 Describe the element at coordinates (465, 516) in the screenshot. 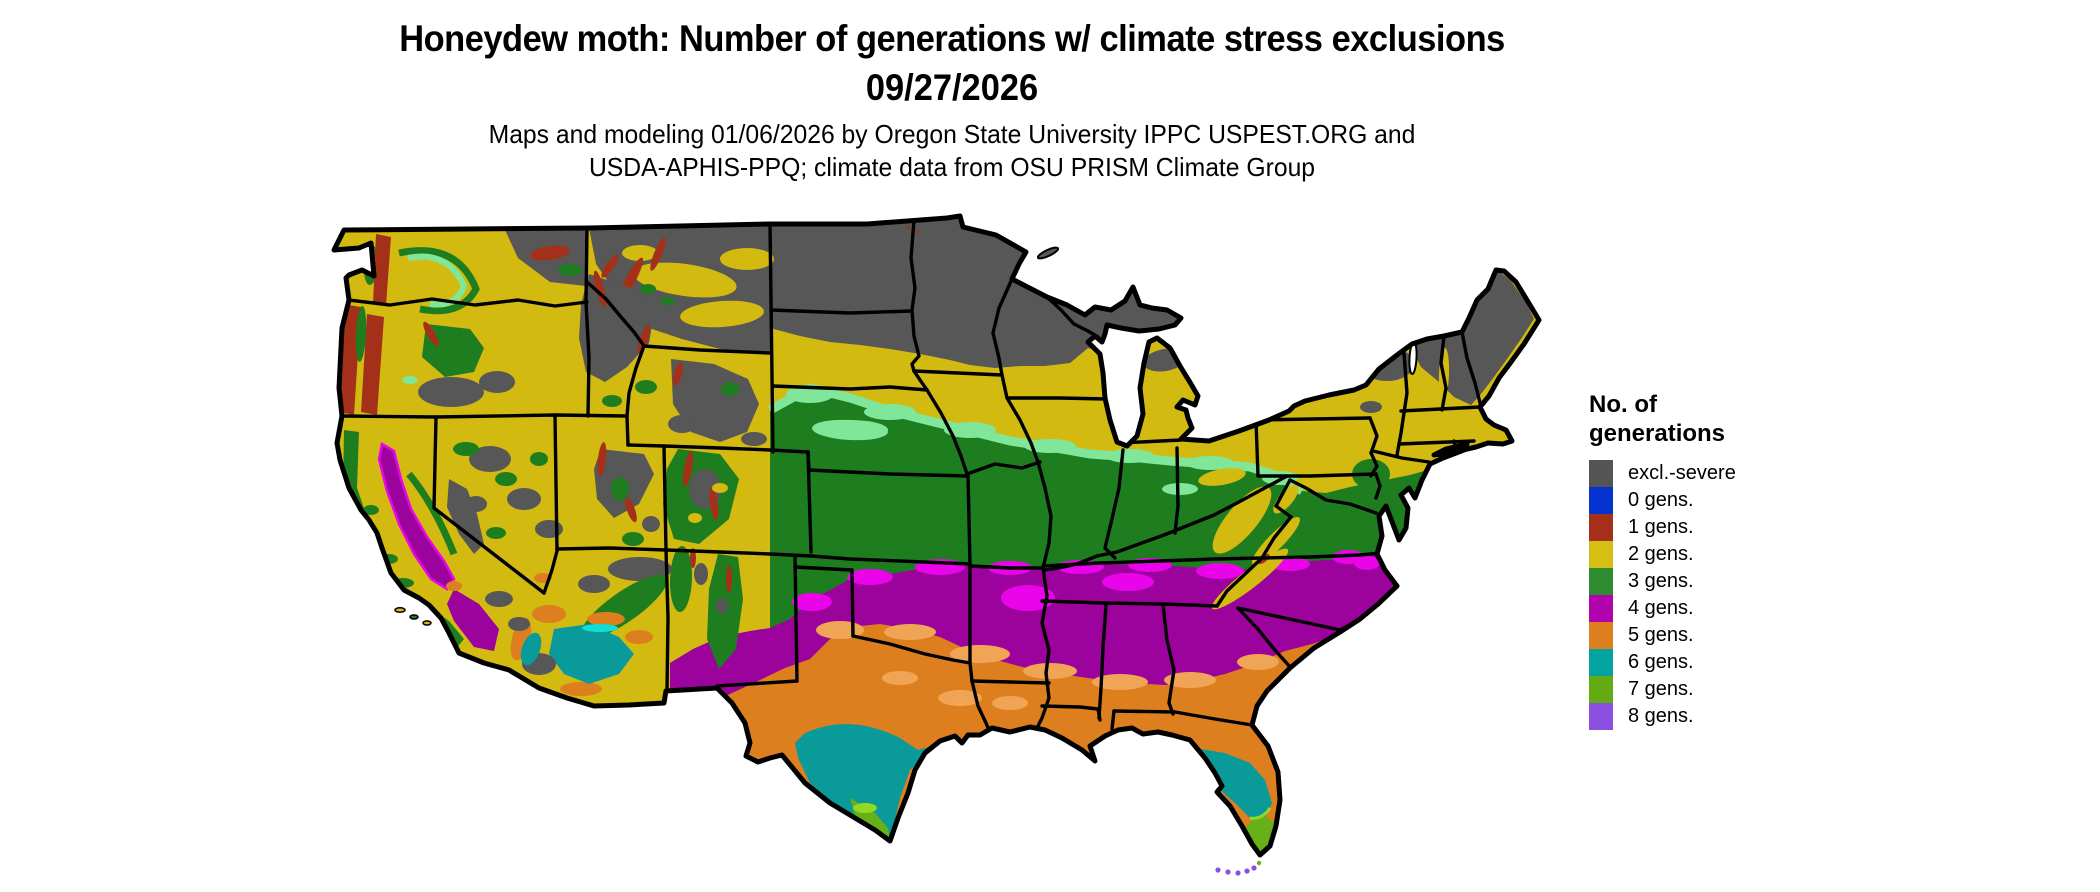

I see `sierra-nevada-gray` at that location.